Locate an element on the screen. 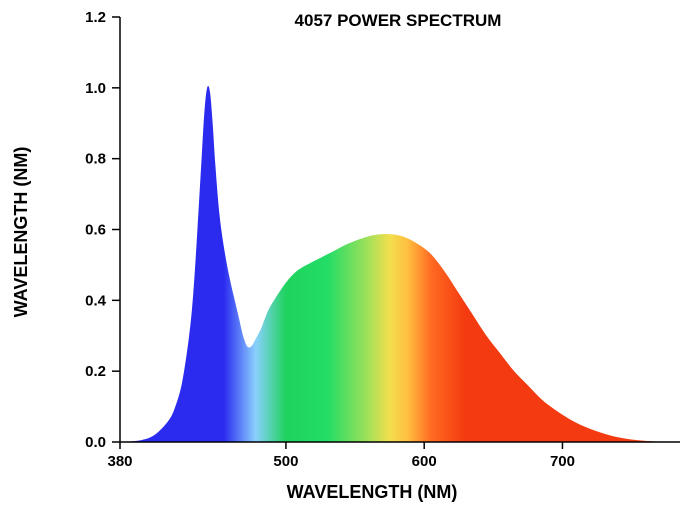 The width and height of the screenshot is (682, 506). y-tick-label: 0.0 is located at coordinates (95, 442).